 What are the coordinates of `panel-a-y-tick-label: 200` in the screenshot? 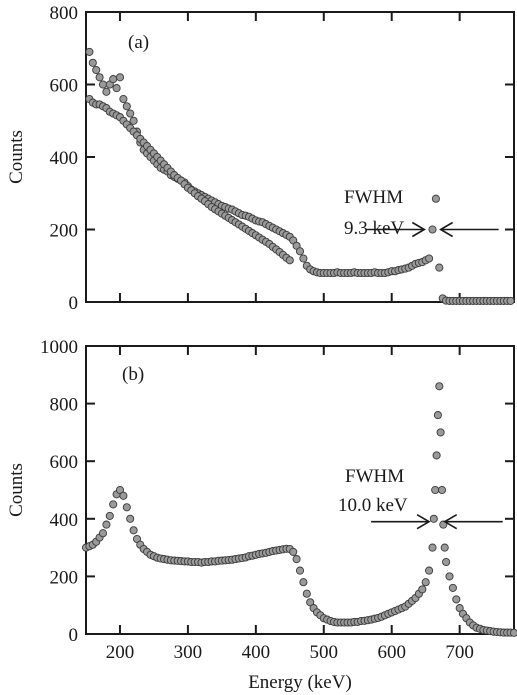 It's located at (64, 231).